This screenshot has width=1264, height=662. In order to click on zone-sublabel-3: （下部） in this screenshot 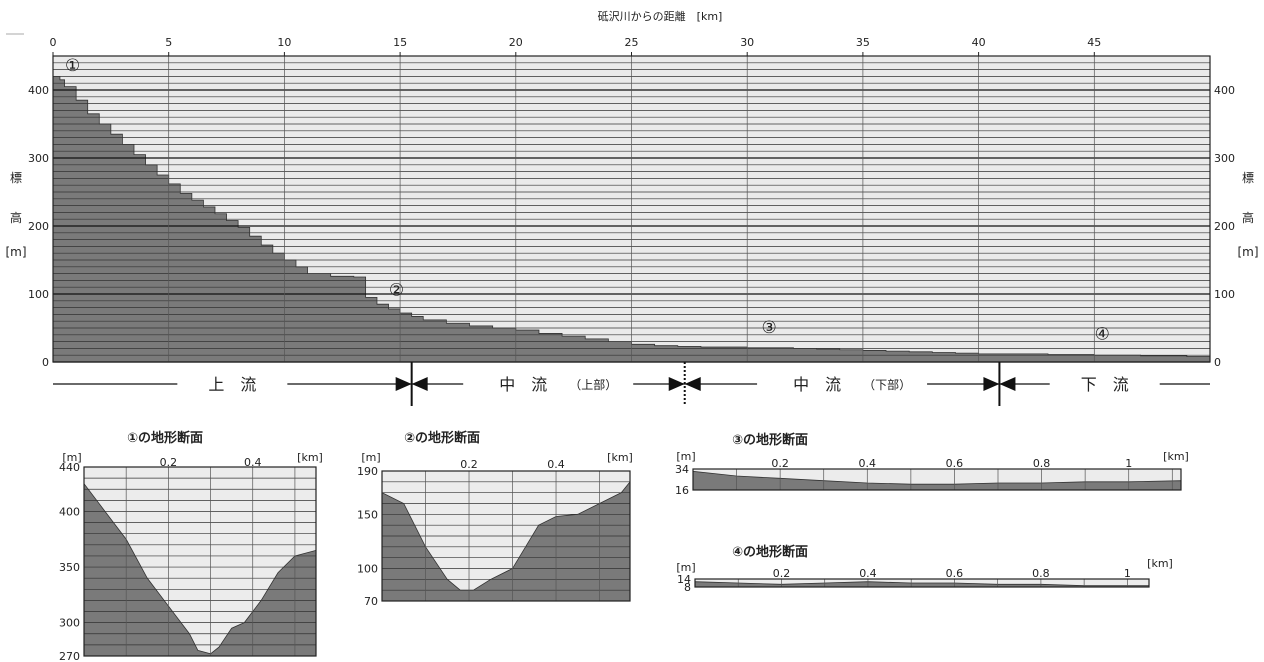, I will do `click(887, 384)`.